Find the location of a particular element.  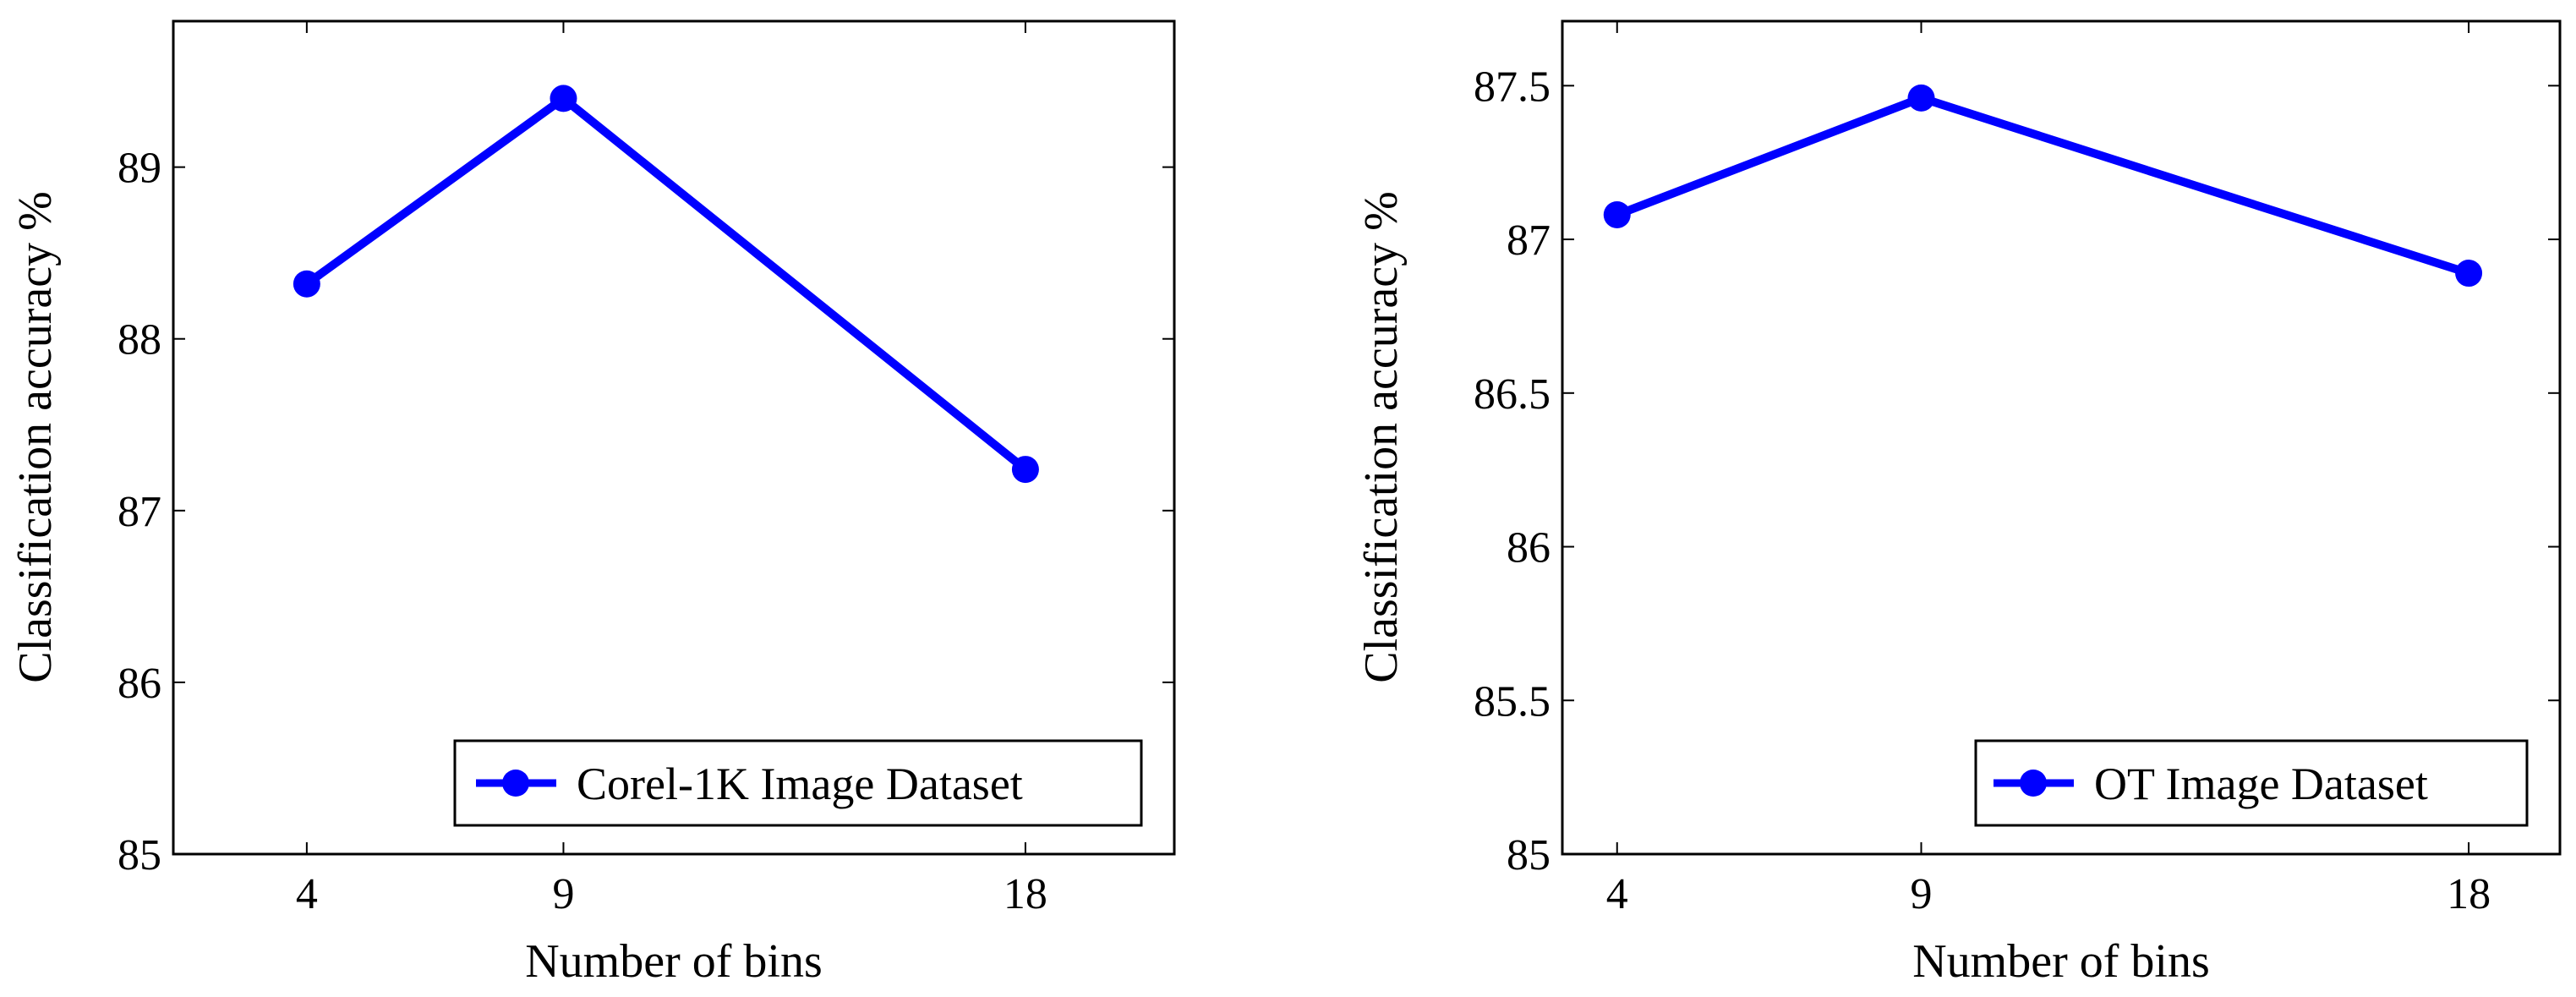

legend-label: Corel-1K Image Dataset is located at coordinates (800, 784).